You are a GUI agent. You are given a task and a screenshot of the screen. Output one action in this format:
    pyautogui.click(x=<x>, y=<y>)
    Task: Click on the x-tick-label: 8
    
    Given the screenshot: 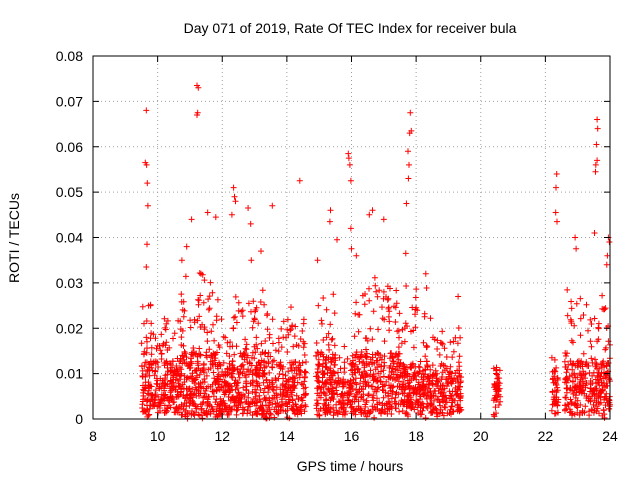 What is the action you would take?
    pyautogui.click(x=93, y=436)
    